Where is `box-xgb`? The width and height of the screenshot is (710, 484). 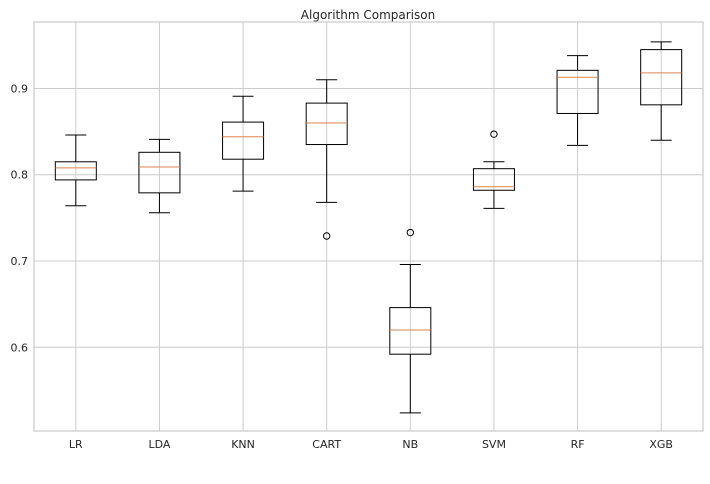
box-xgb is located at coordinates (661, 91).